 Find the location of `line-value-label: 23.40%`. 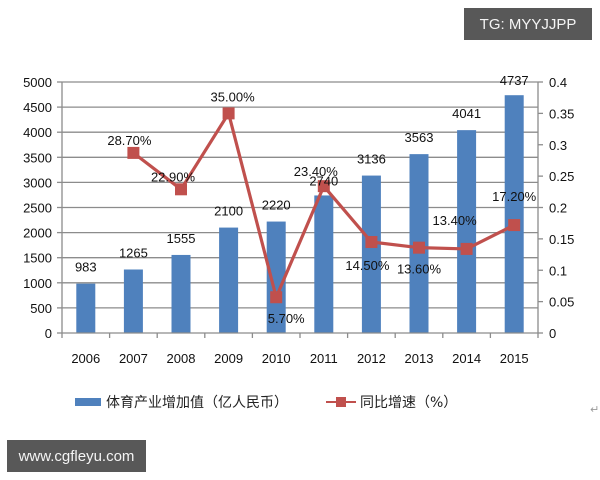

line-value-label: 23.40% is located at coordinates (316, 171).